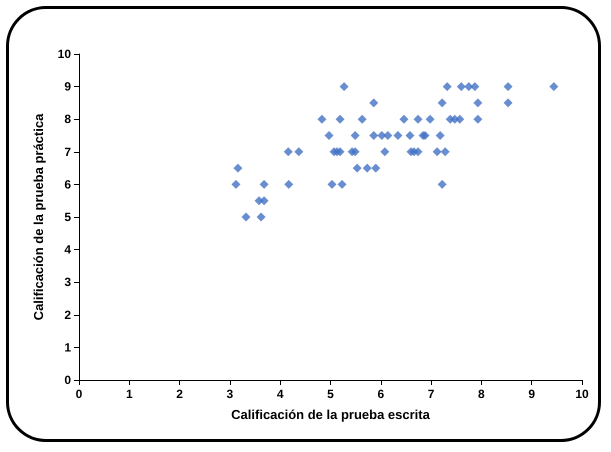 This screenshot has height=452, width=611. What do you see at coordinates (68, 315) in the screenshot?
I see `y-tick-label: 2` at bounding box center [68, 315].